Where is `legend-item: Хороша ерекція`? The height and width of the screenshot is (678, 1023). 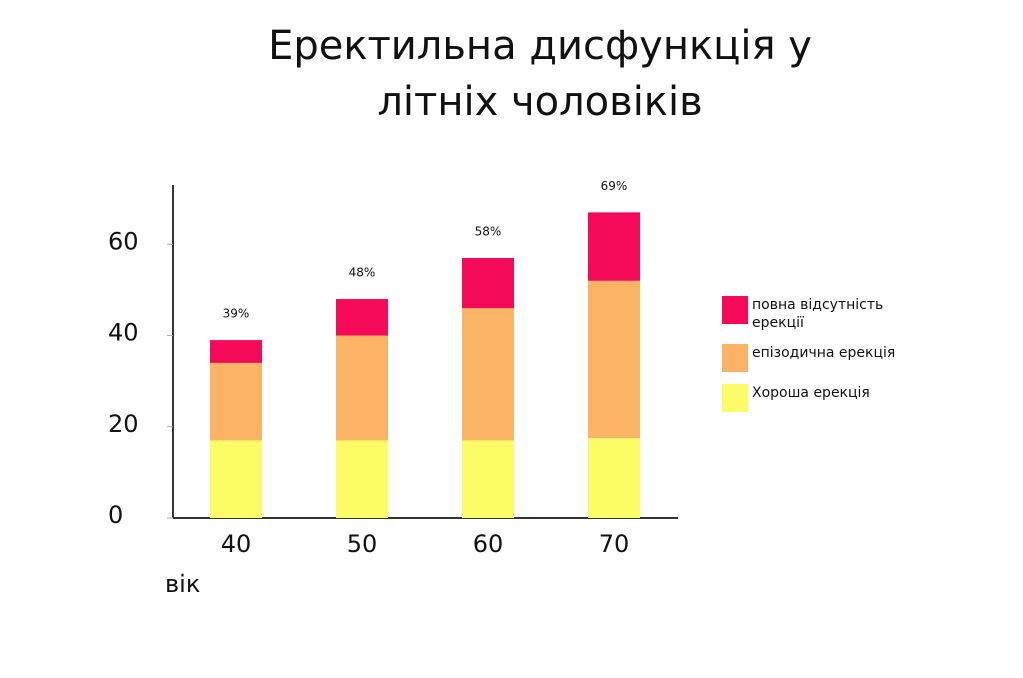
legend-item: Хороша ерекція is located at coordinates (817, 398).